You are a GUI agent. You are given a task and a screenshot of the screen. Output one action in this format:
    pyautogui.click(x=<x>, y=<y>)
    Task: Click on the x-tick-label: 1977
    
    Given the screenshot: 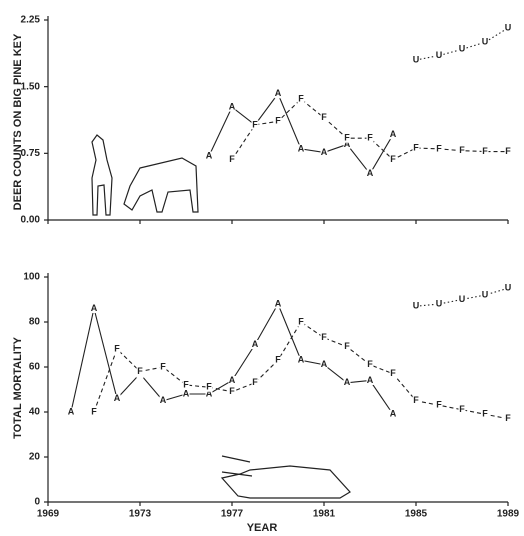 What is the action you would take?
    pyautogui.click(x=232, y=514)
    